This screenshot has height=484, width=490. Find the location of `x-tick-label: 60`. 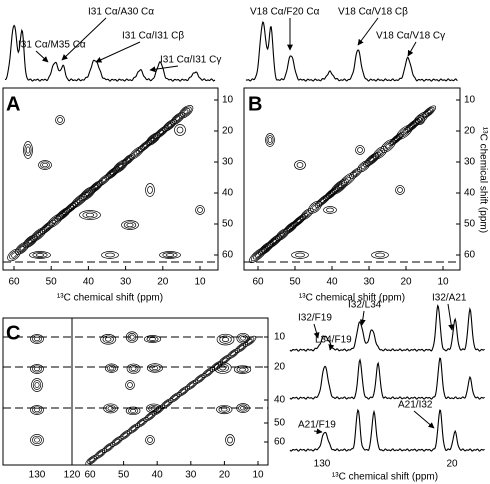

x-tick-label: 60 is located at coordinates (258, 282).